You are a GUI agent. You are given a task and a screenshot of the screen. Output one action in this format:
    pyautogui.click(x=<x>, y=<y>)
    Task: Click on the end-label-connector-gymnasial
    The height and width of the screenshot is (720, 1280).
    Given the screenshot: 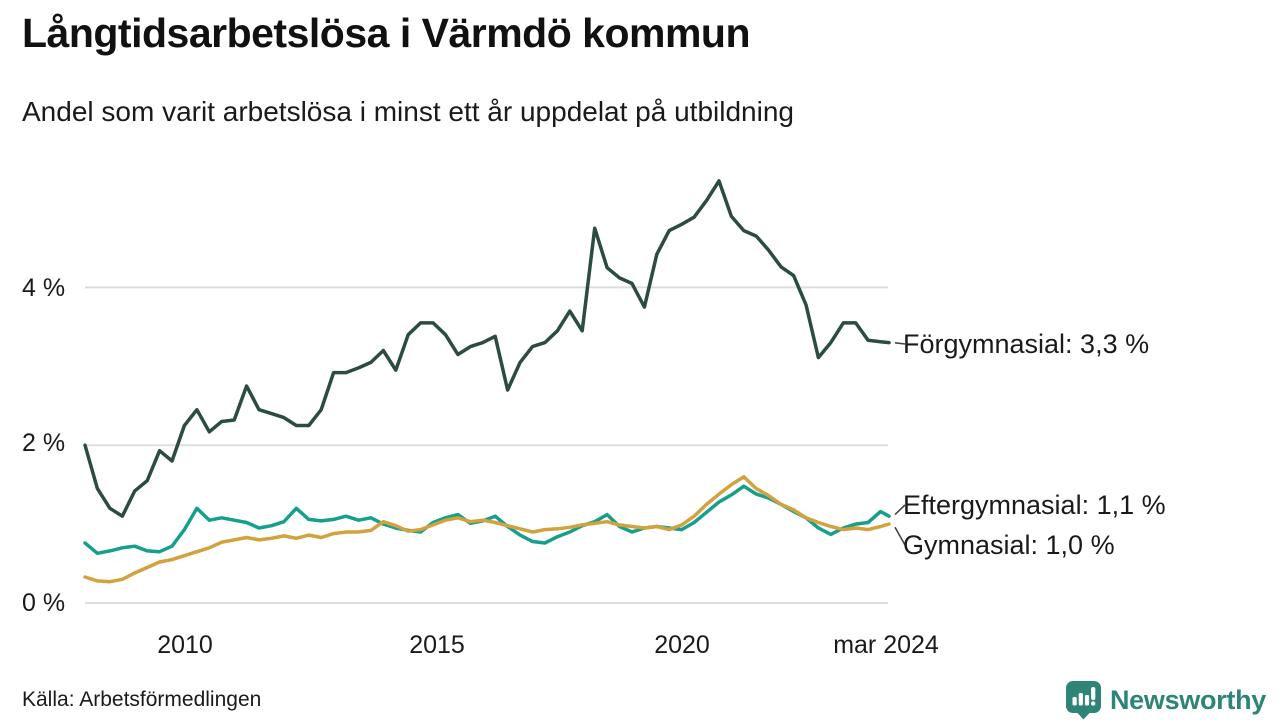 What is the action you would take?
    pyautogui.click(x=900, y=536)
    